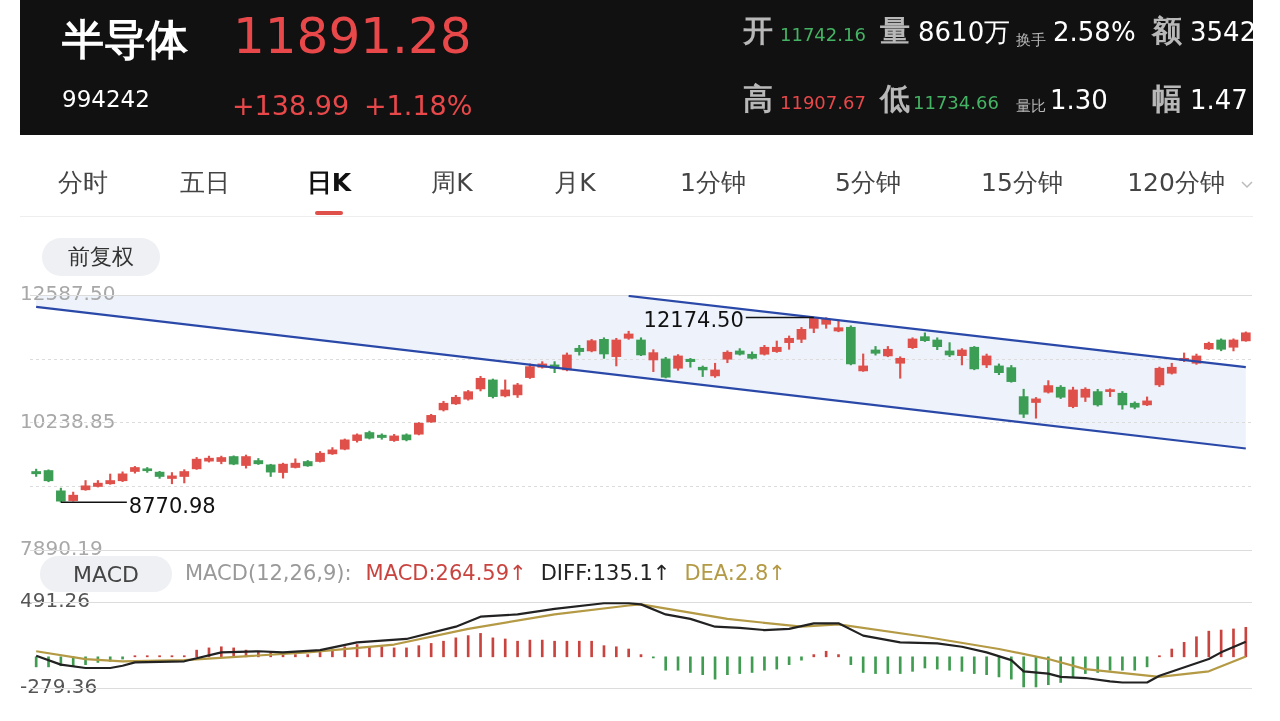  I want to click on text: 15分钟, so click(1022, 183).